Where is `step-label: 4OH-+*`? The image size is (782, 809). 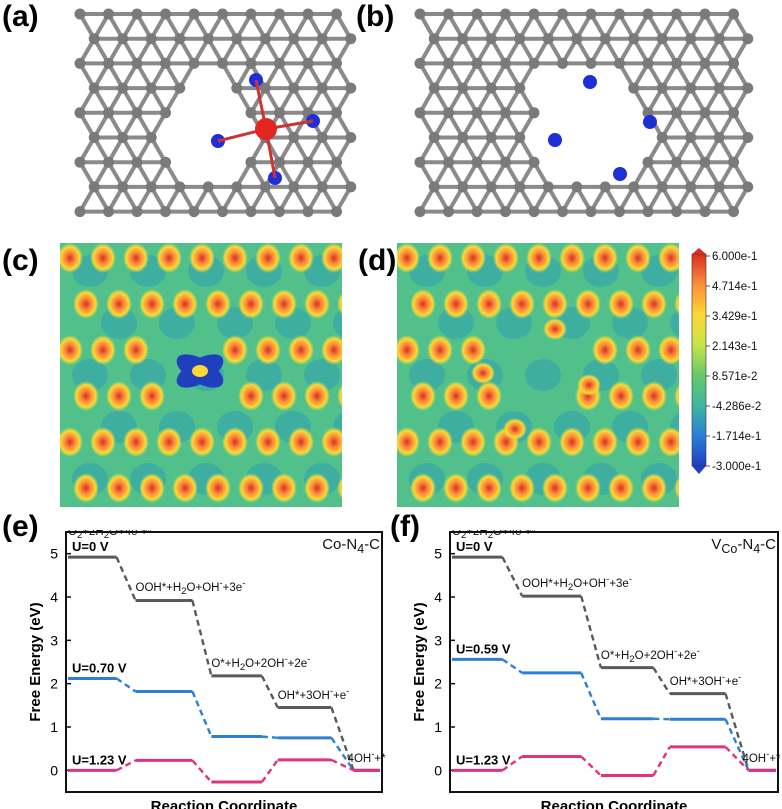
step-label: 4OH-+* is located at coordinates (761, 757).